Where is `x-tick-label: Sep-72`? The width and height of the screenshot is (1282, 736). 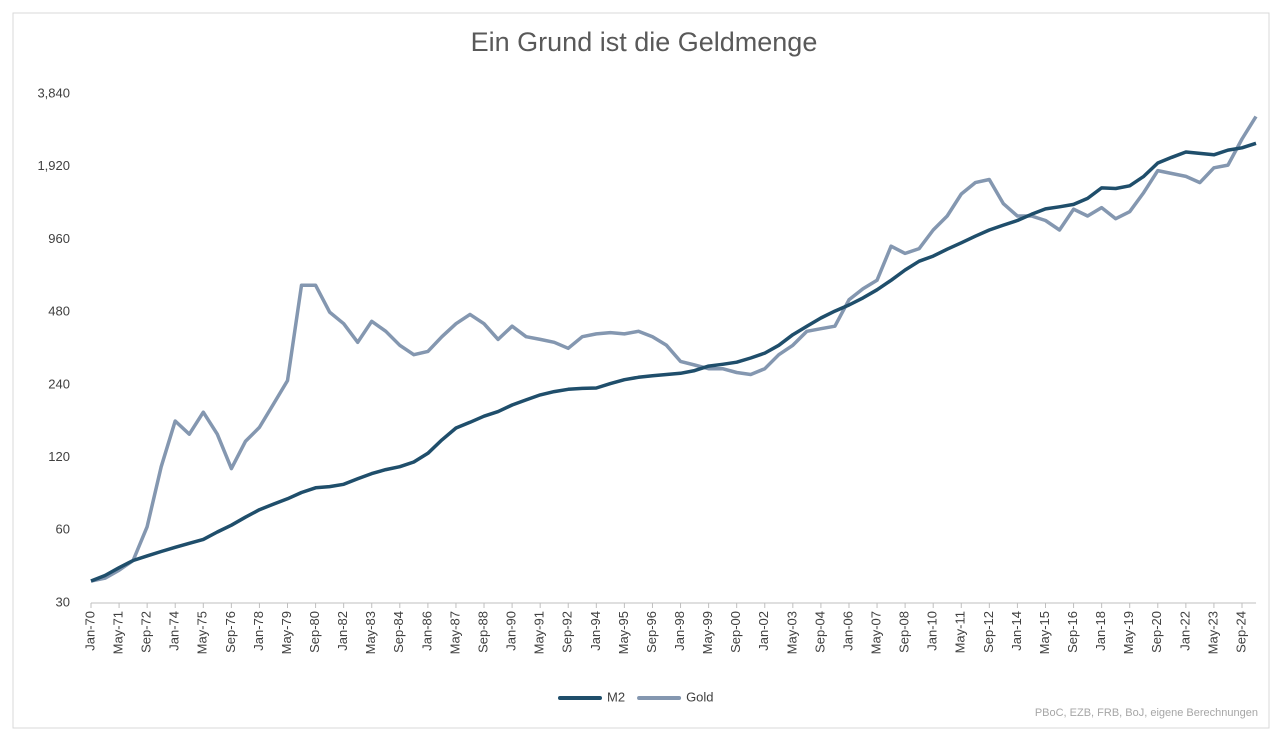
x-tick-label: Sep-72 is located at coordinates (146, 632).